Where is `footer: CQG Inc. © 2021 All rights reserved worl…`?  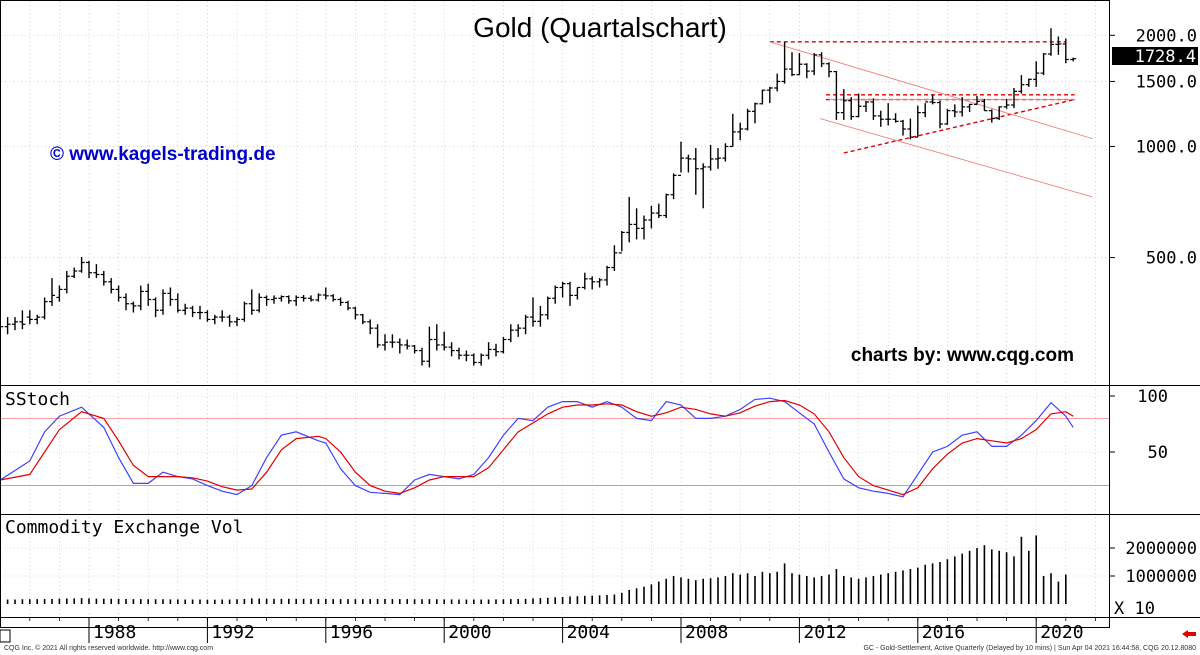 footer: CQG Inc. © 2021 All rights reserved worl… is located at coordinates (600, 649).